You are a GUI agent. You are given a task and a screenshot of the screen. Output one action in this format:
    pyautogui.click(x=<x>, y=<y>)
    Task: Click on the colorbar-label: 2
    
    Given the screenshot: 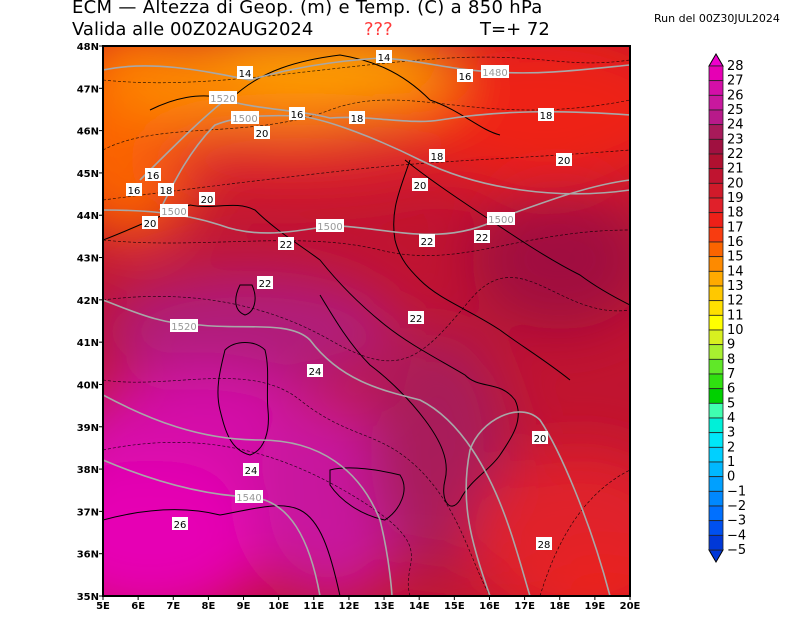 What is the action you would take?
    pyautogui.click(x=731, y=447)
    